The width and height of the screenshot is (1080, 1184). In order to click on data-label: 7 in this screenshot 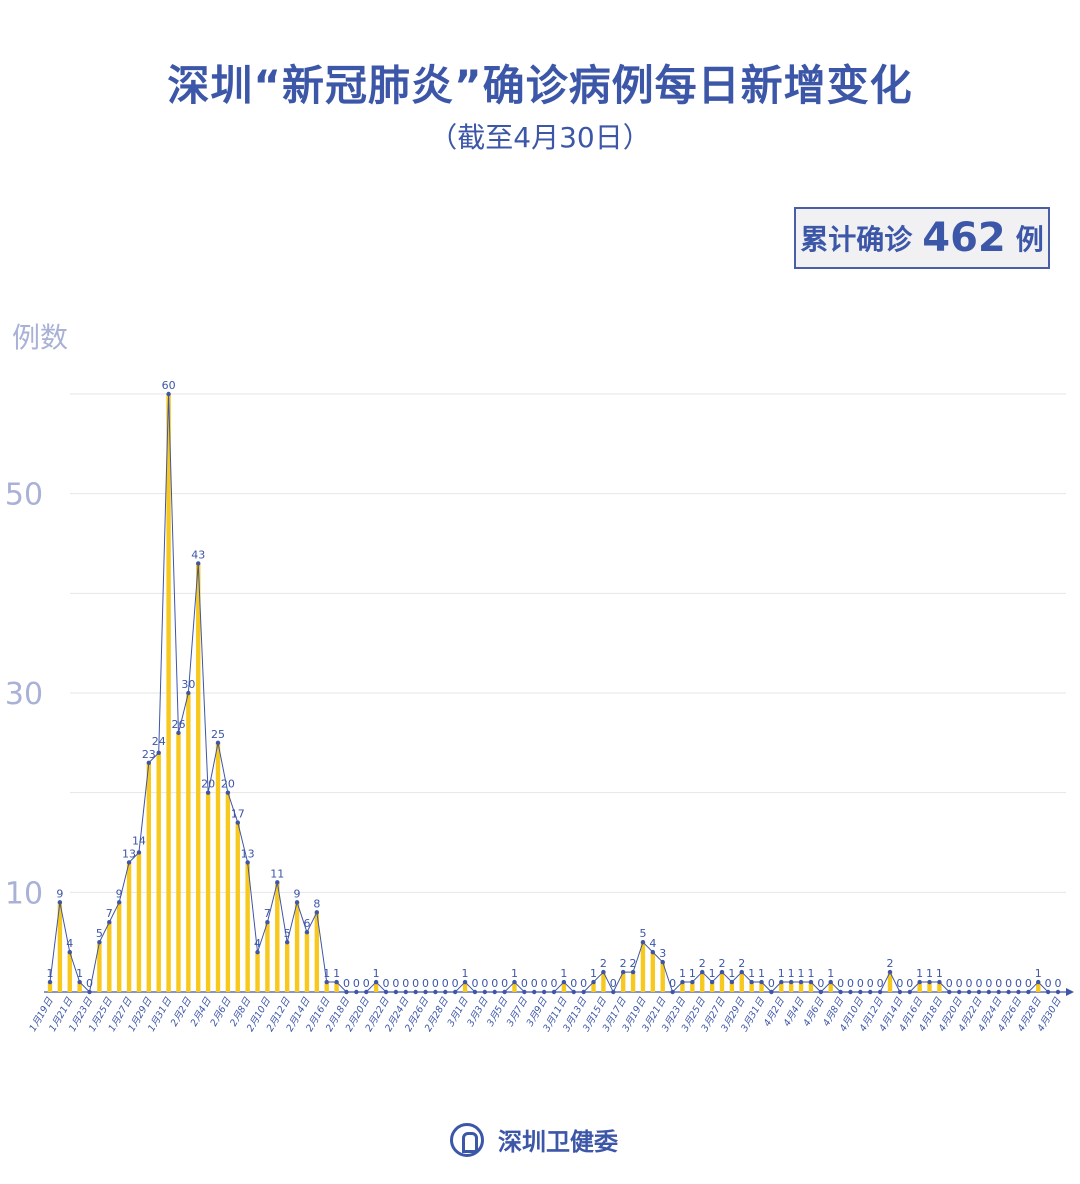, I will do `click(109, 913)`.